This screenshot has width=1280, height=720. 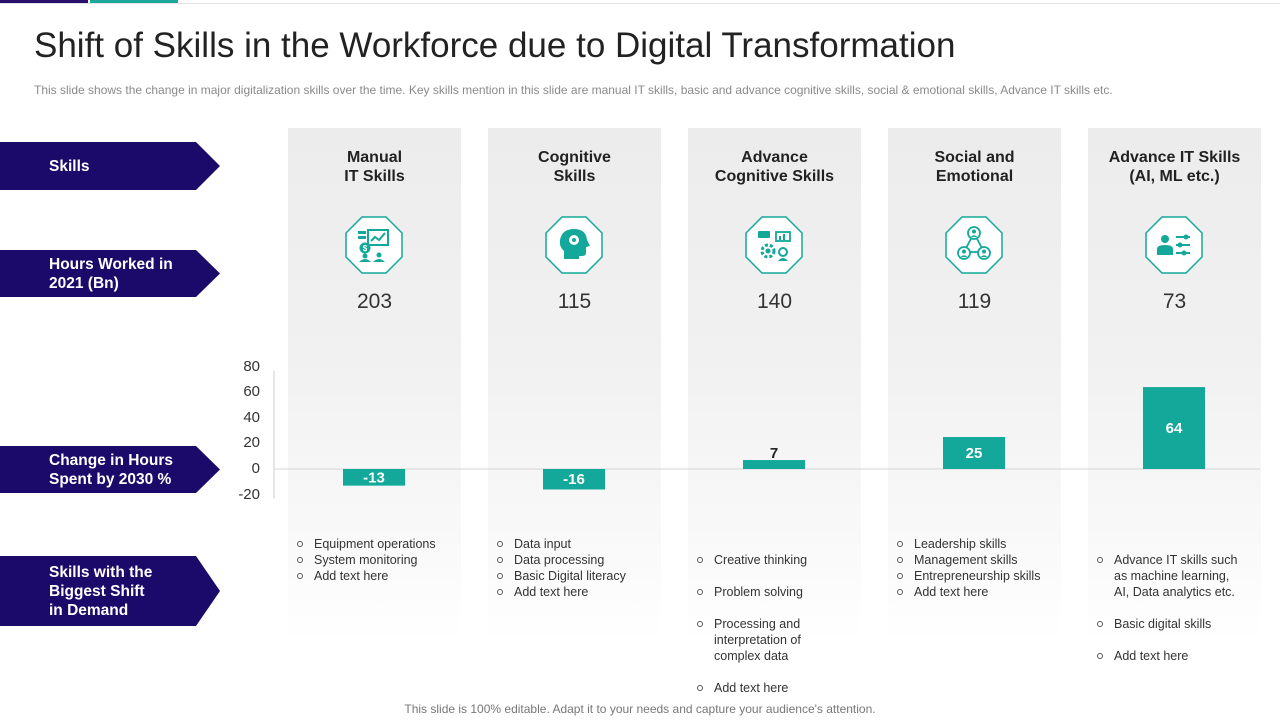 I want to click on y-tick-label: 20, so click(x=251, y=443).